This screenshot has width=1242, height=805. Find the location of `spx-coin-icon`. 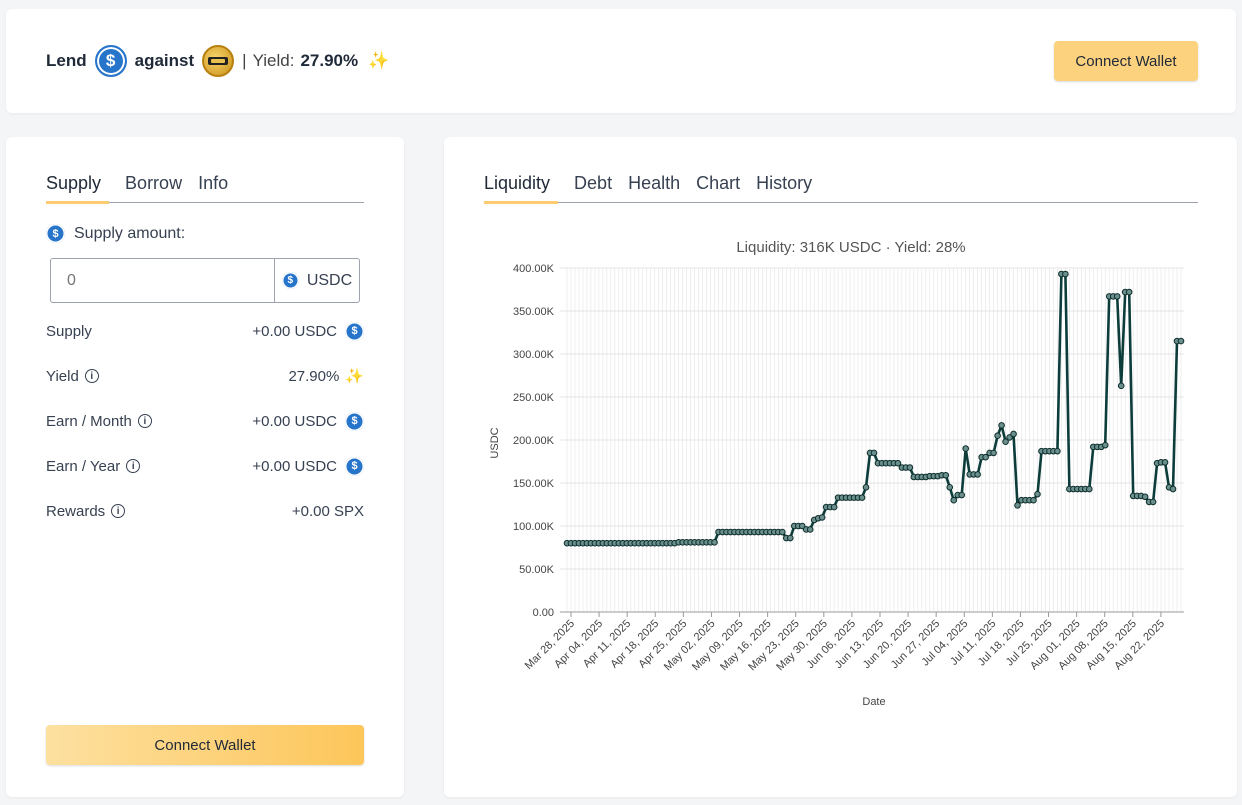

spx-coin-icon is located at coordinates (218, 61).